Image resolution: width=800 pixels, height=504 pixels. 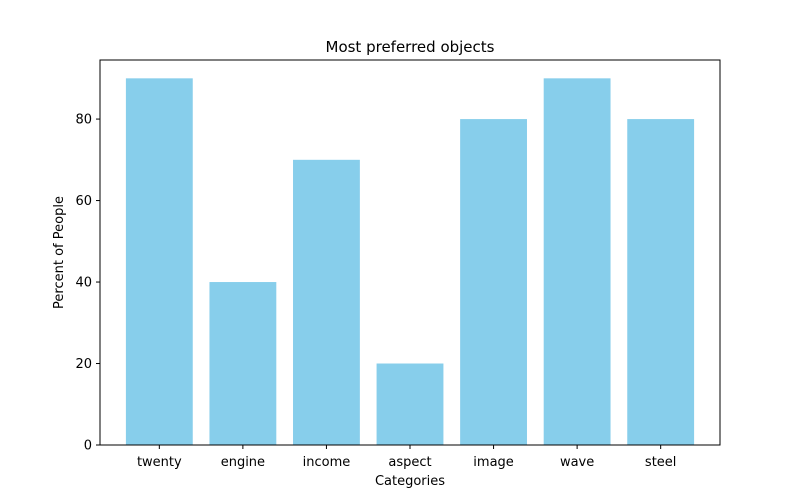 I want to click on y-tick-label: 0, so click(x=88, y=446).